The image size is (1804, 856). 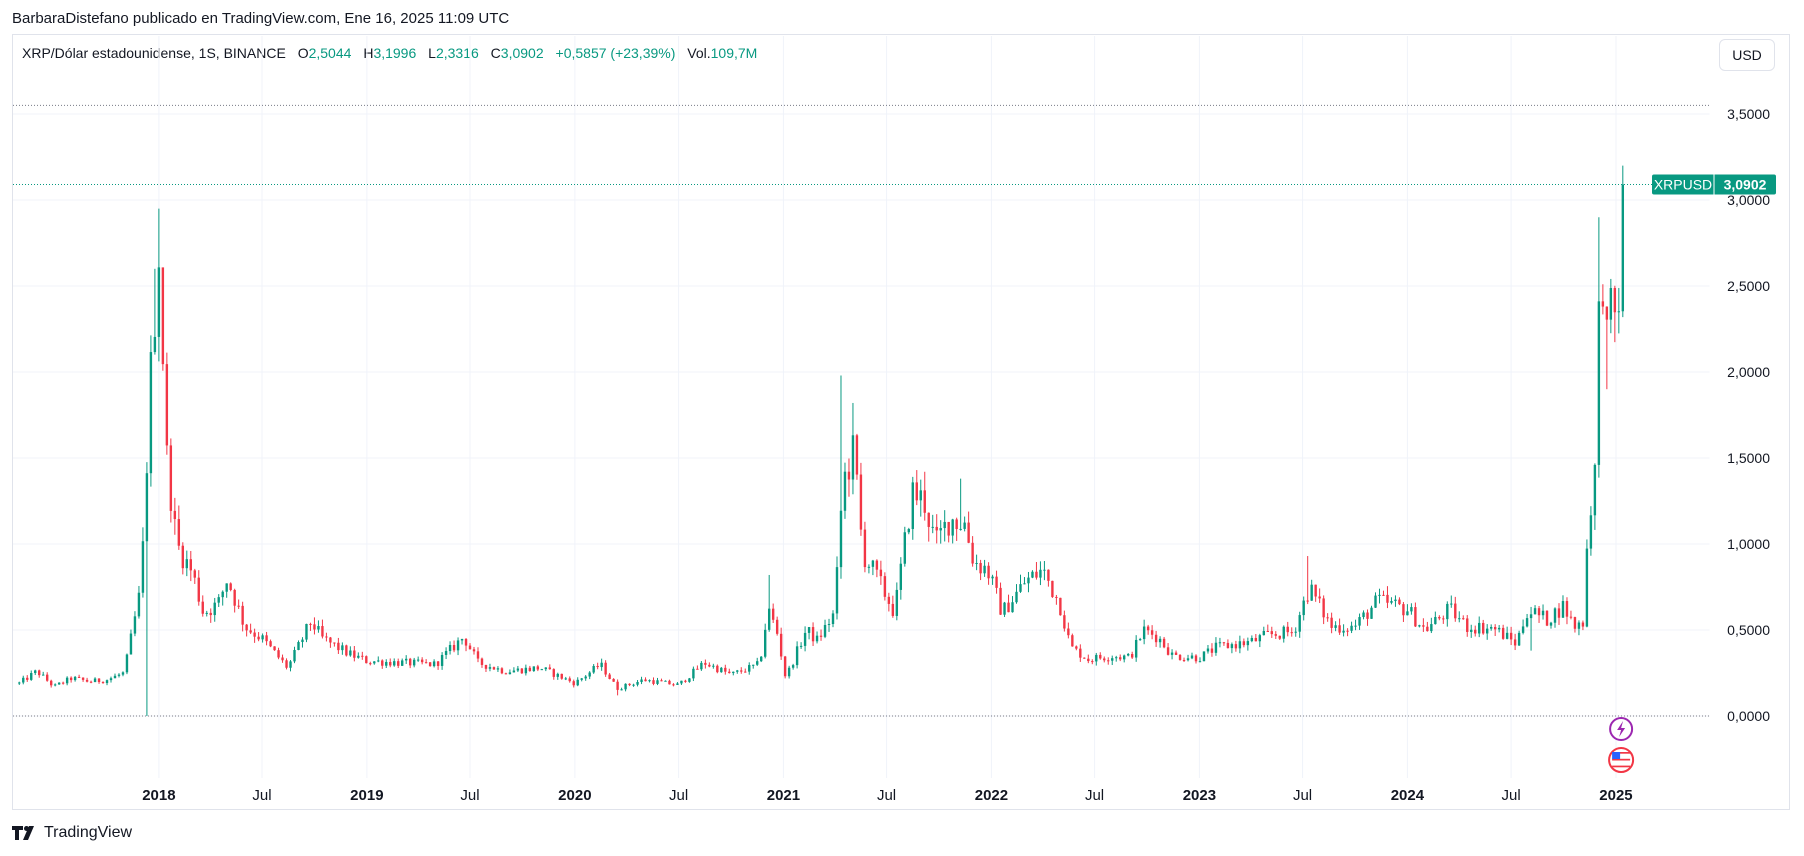 I want to click on symbol-title: XRP/Dólar estadounidense, 1S, BINANCE, so click(x=154, y=53).